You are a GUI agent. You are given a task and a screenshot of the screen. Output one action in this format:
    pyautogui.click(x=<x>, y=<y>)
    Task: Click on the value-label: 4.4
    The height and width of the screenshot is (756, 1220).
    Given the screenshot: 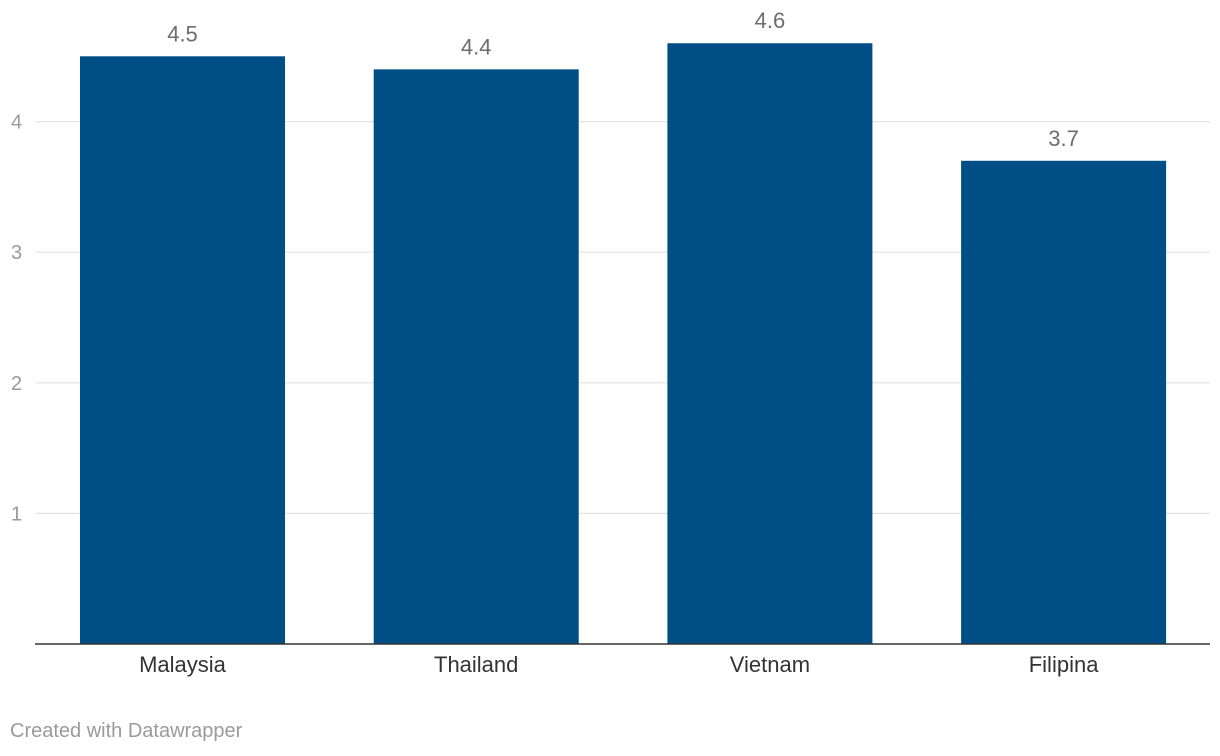 What is the action you would take?
    pyautogui.click(x=476, y=46)
    